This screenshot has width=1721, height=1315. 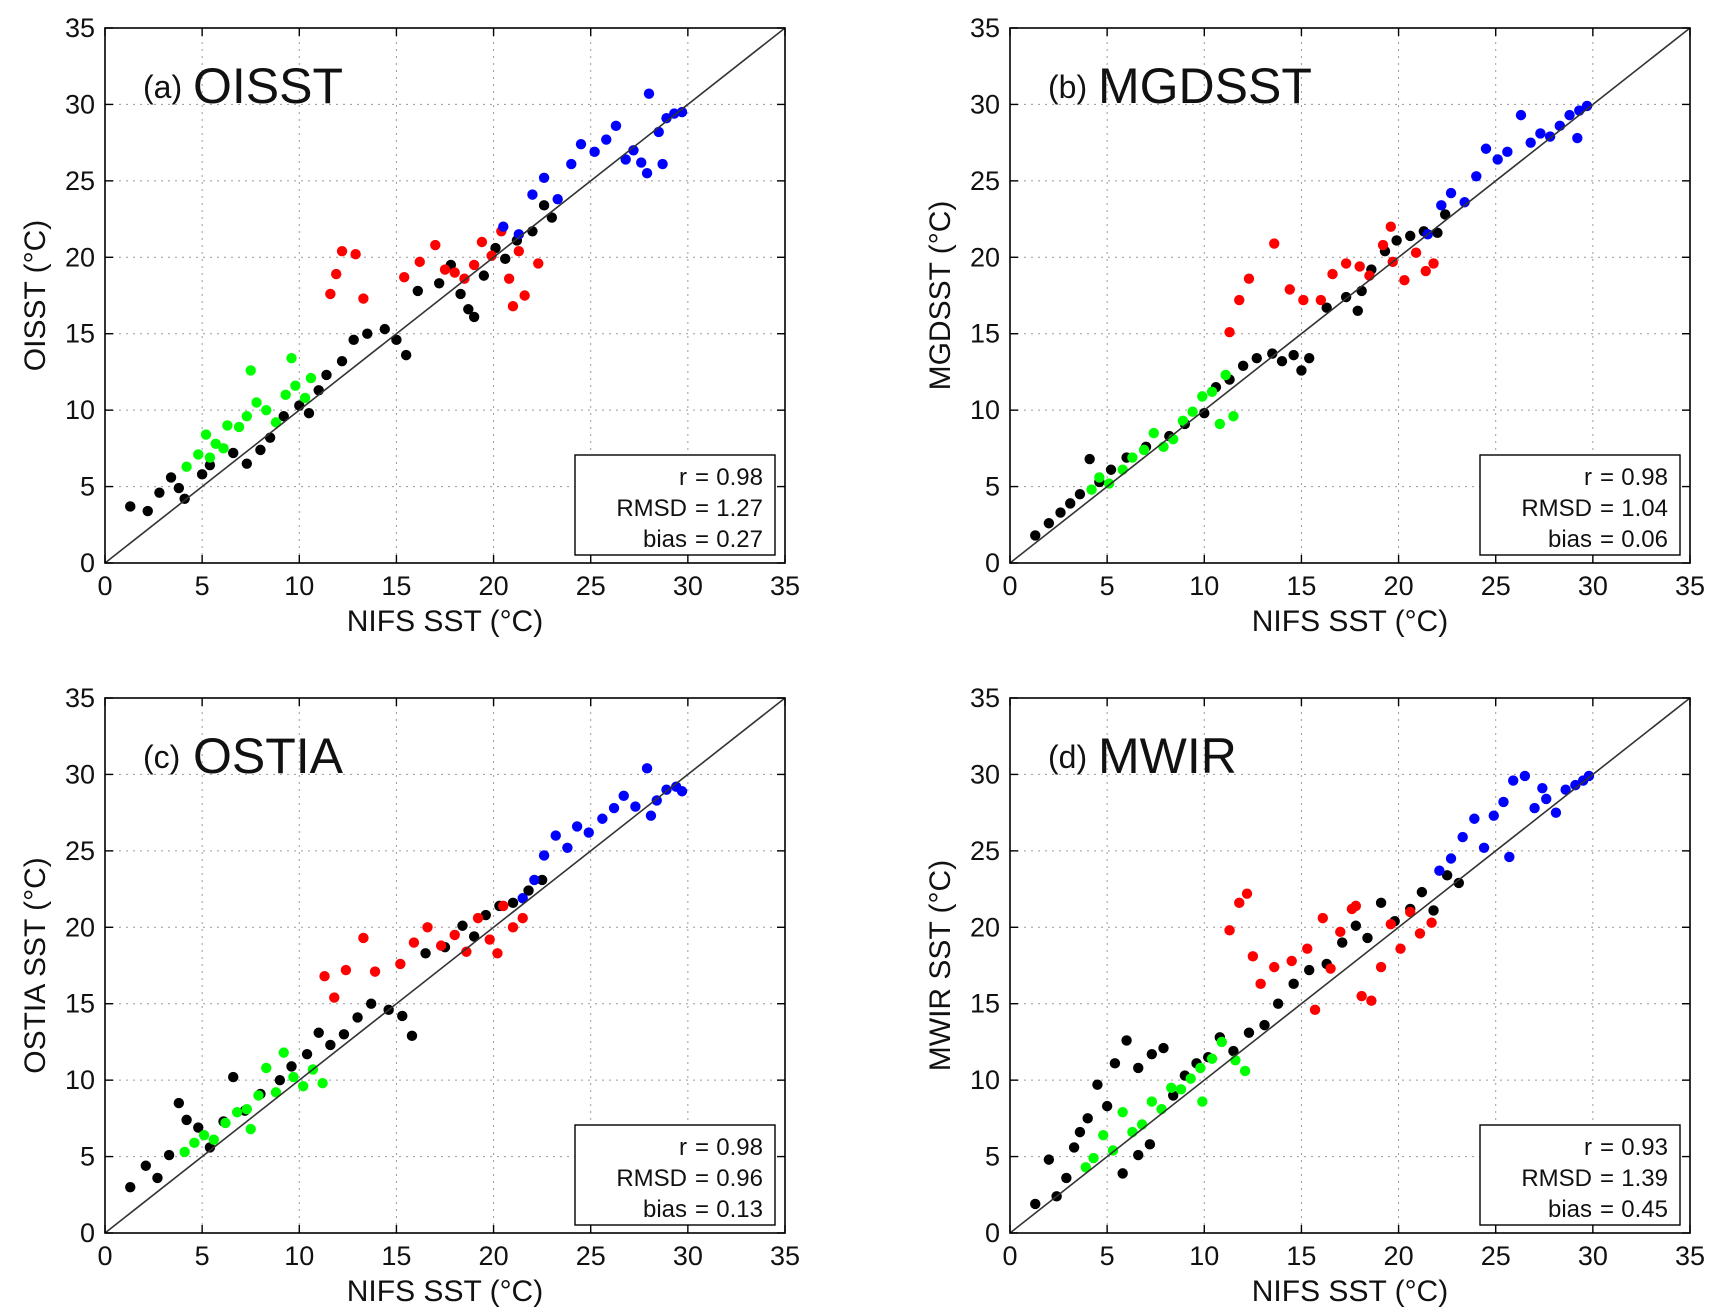 I want to click on x-axis-label: NIFS SST (°C), so click(x=1350, y=1291).